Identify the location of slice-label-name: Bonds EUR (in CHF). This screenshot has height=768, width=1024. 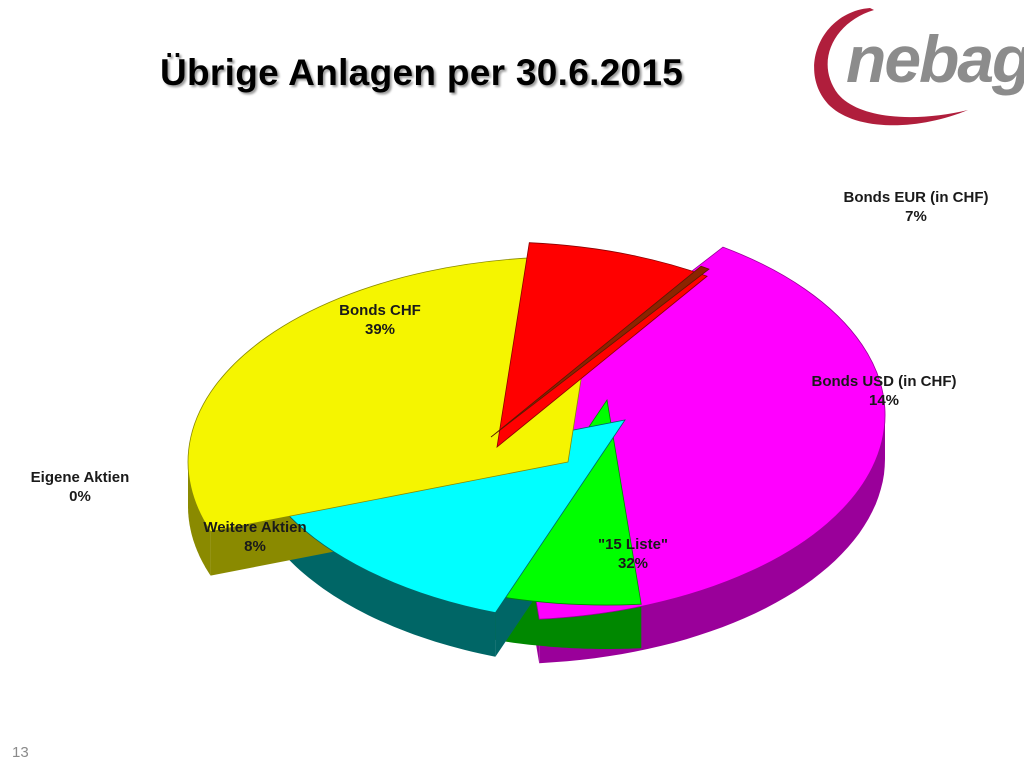
(916, 197).